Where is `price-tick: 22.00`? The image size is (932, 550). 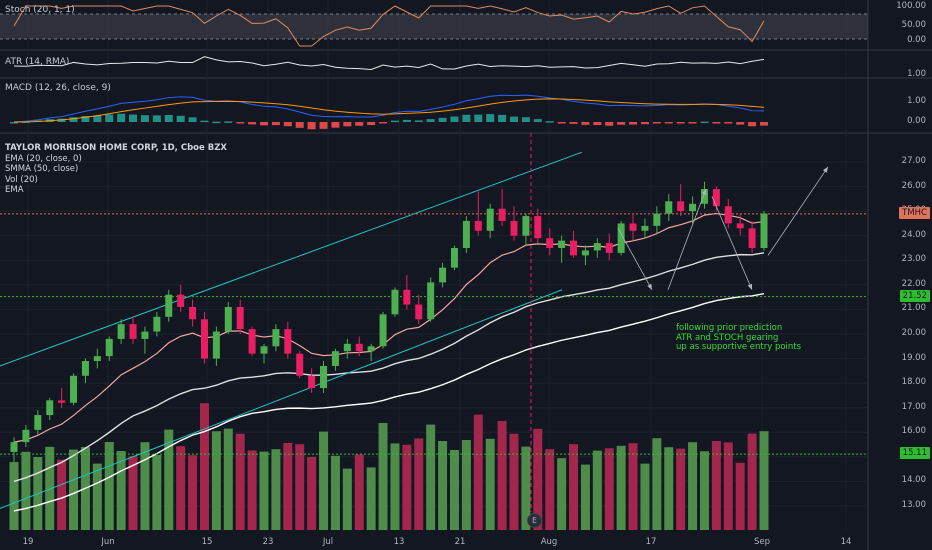 price-tick: 22.00 is located at coordinates (913, 283).